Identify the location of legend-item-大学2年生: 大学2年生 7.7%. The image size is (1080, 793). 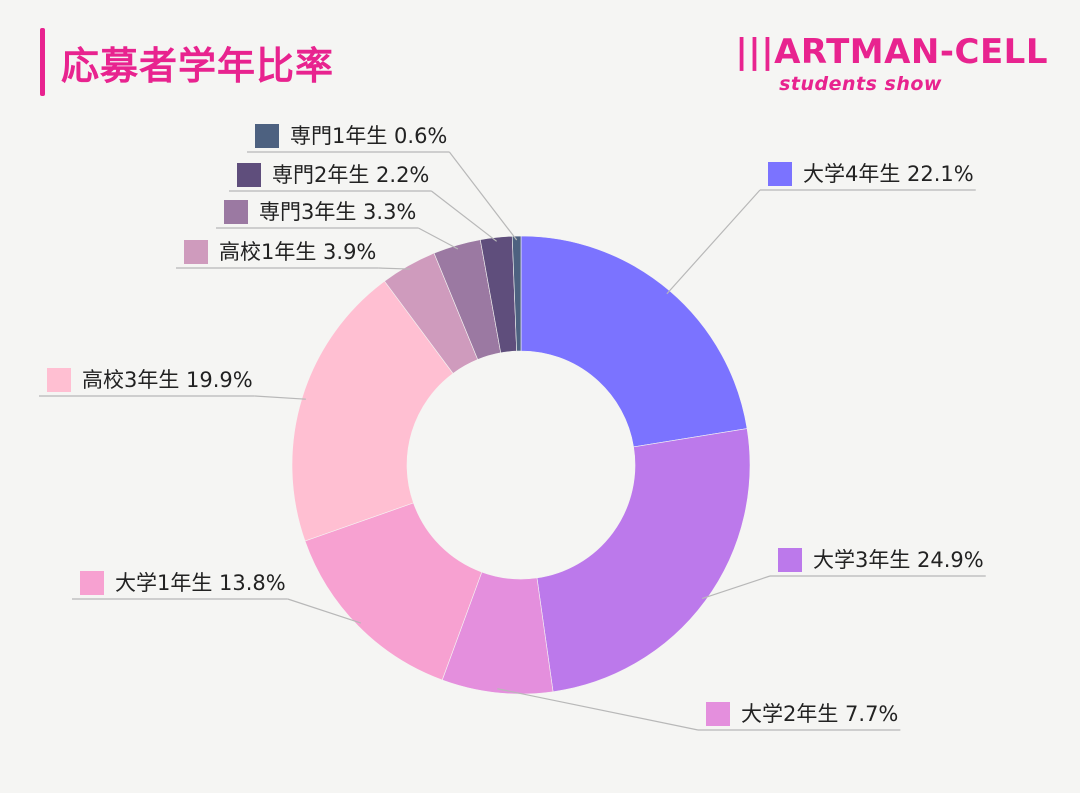
(802, 714).